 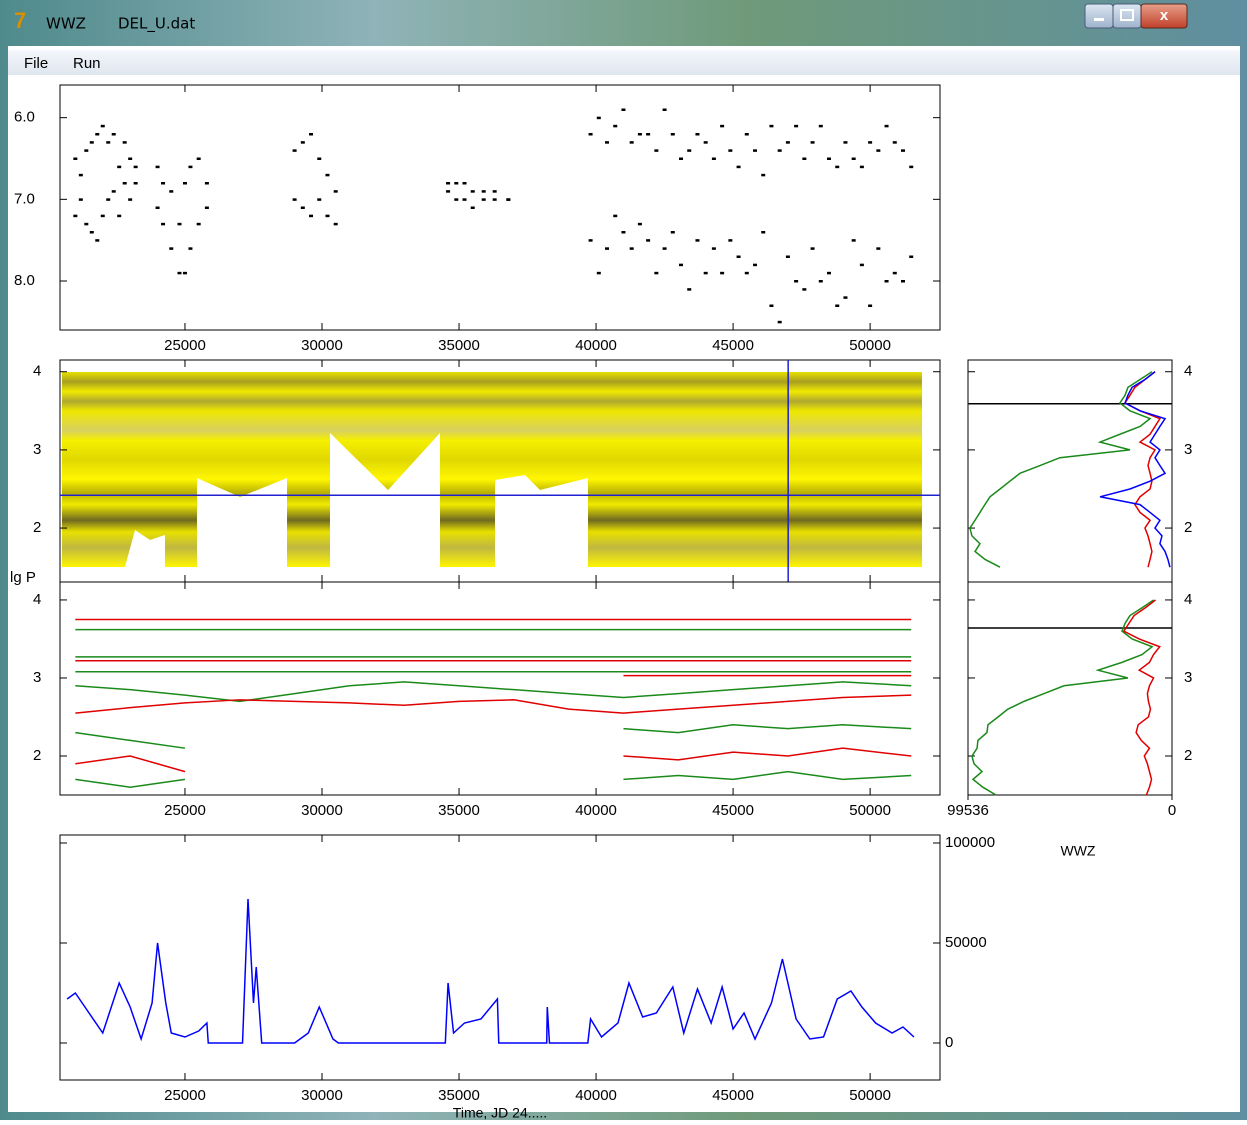 I want to click on y-tick-label: 4, so click(x=37, y=599).